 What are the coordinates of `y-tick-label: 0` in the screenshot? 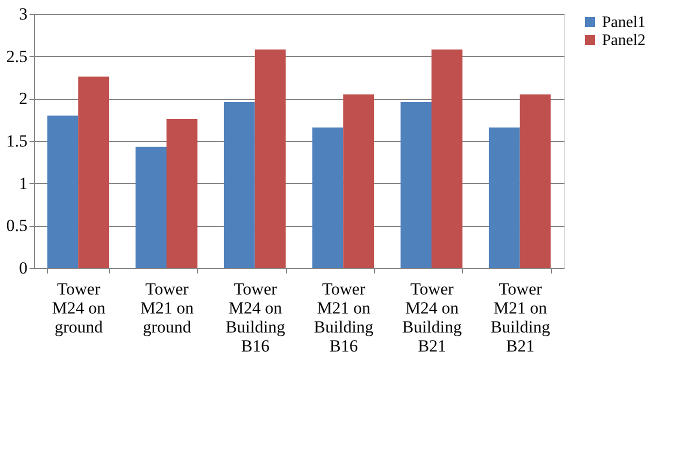 It's located at (23, 268).